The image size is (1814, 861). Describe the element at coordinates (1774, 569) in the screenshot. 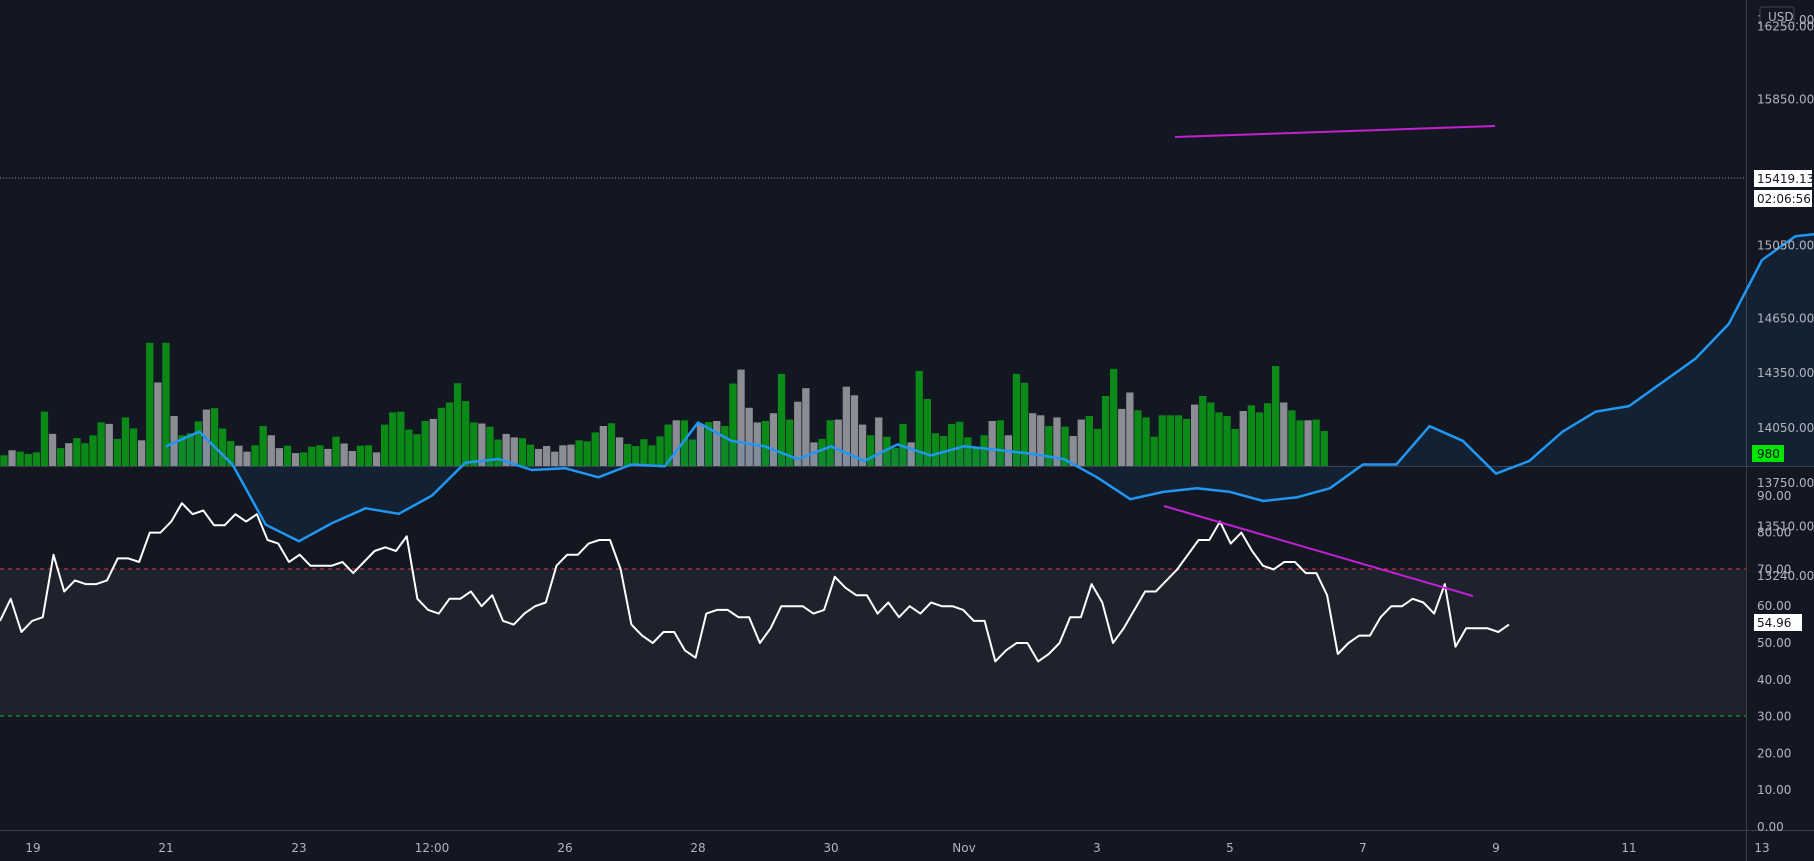

I see `rsi-tick-label: 70.00` at that location.